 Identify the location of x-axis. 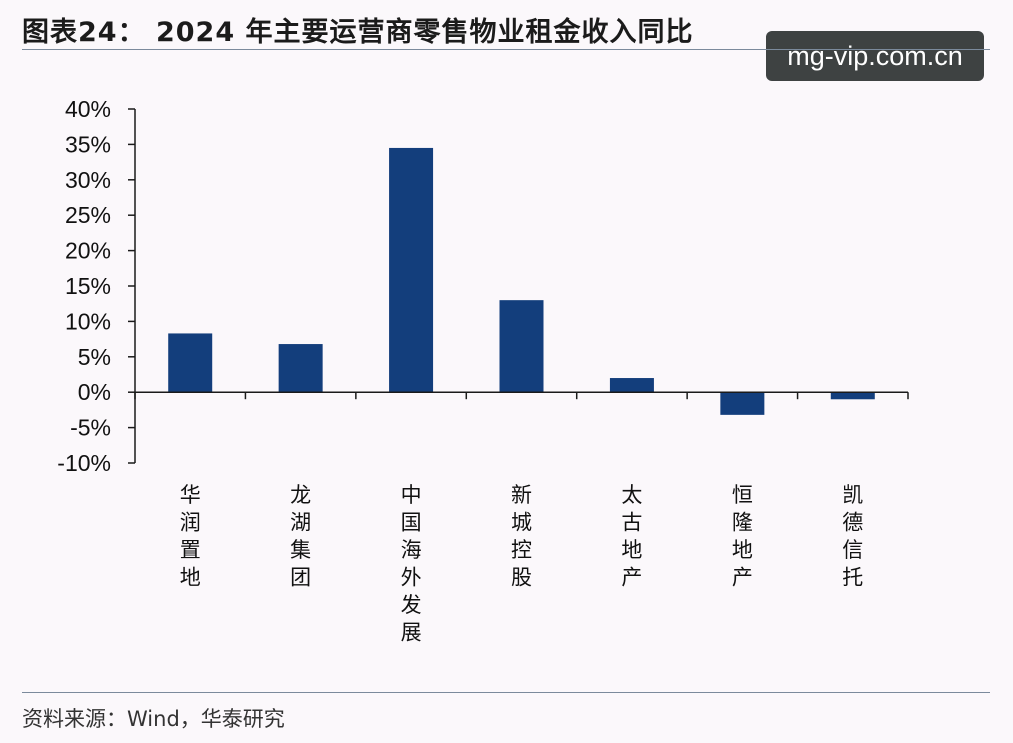
(521, 395).